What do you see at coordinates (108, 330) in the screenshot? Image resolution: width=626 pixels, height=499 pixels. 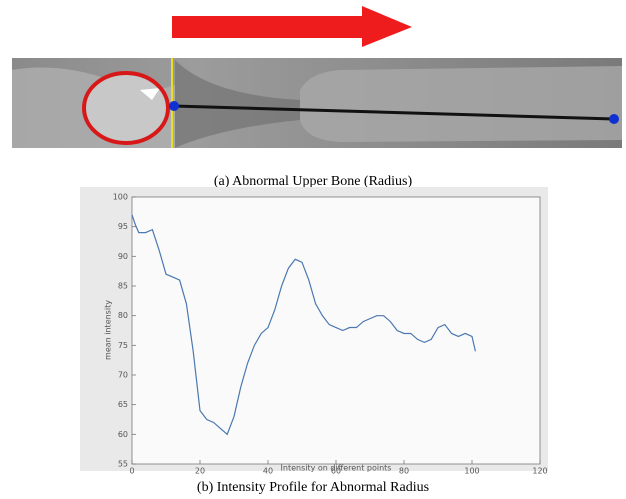 I see `y-axis-label: mean intensity` at bounding box center [108, 330].